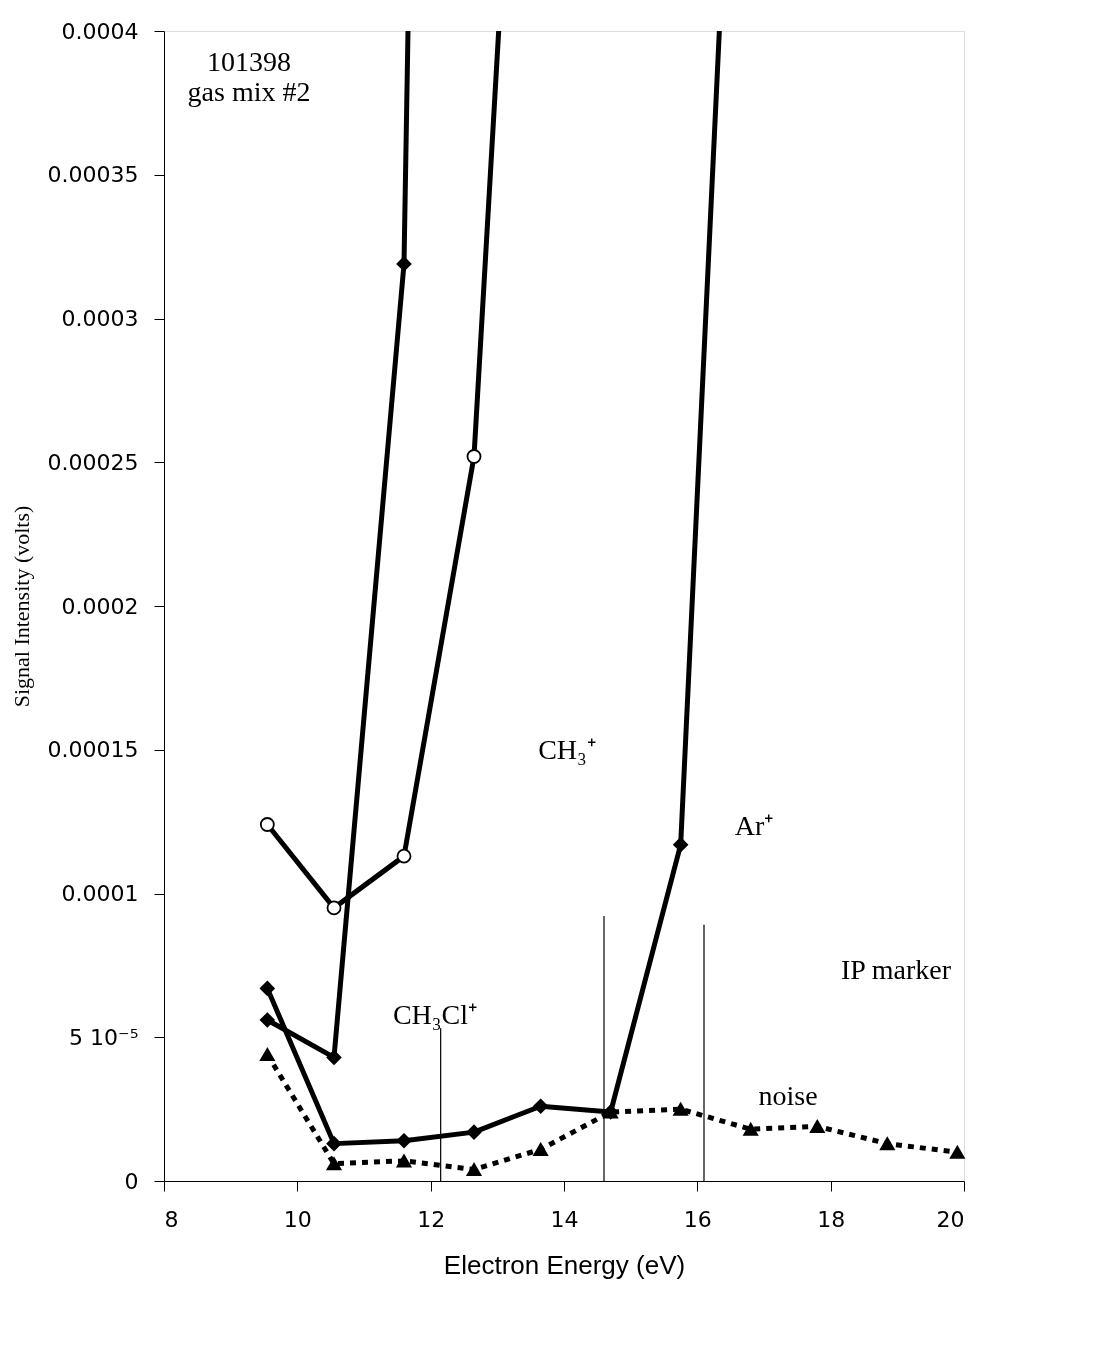 This screenshot has height=1350, width=1093. What do you see at coordinates (21, 606) in the screenshot?
I see `y-axis-title: Signal Intensity (volts)` at bounding box center [21, 606].